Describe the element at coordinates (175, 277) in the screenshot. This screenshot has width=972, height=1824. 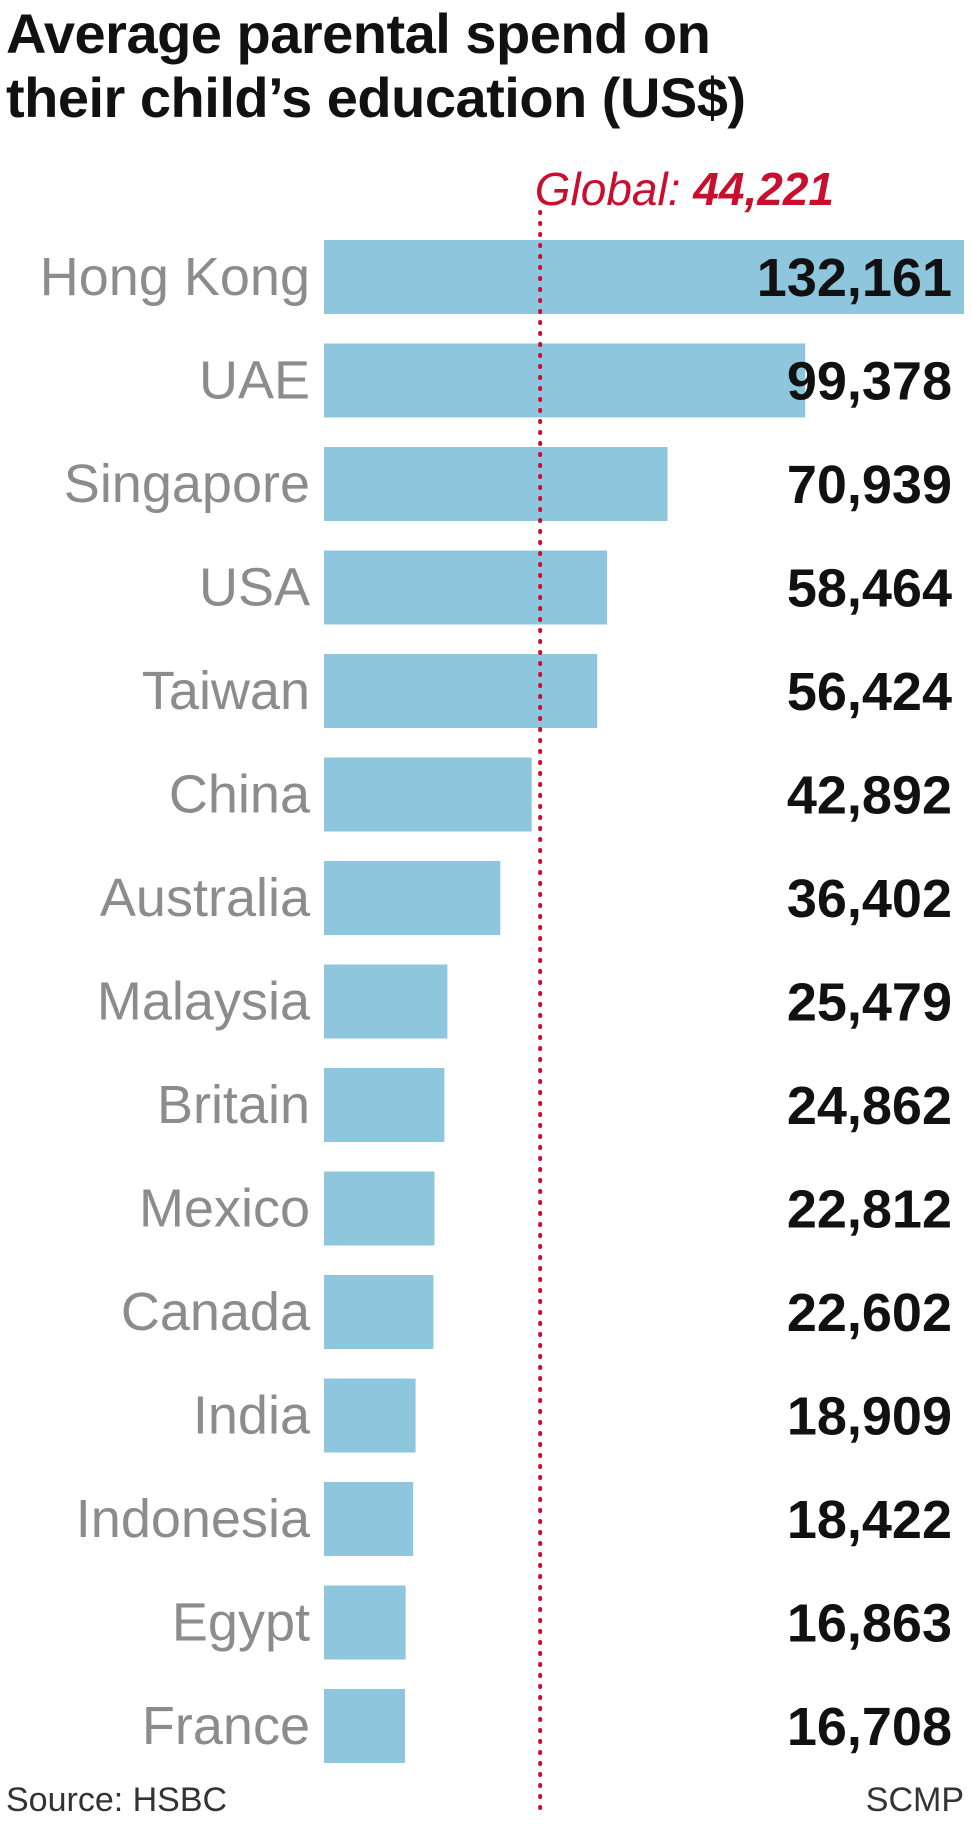
I see `category-label-0: Hong Kong` at that location.